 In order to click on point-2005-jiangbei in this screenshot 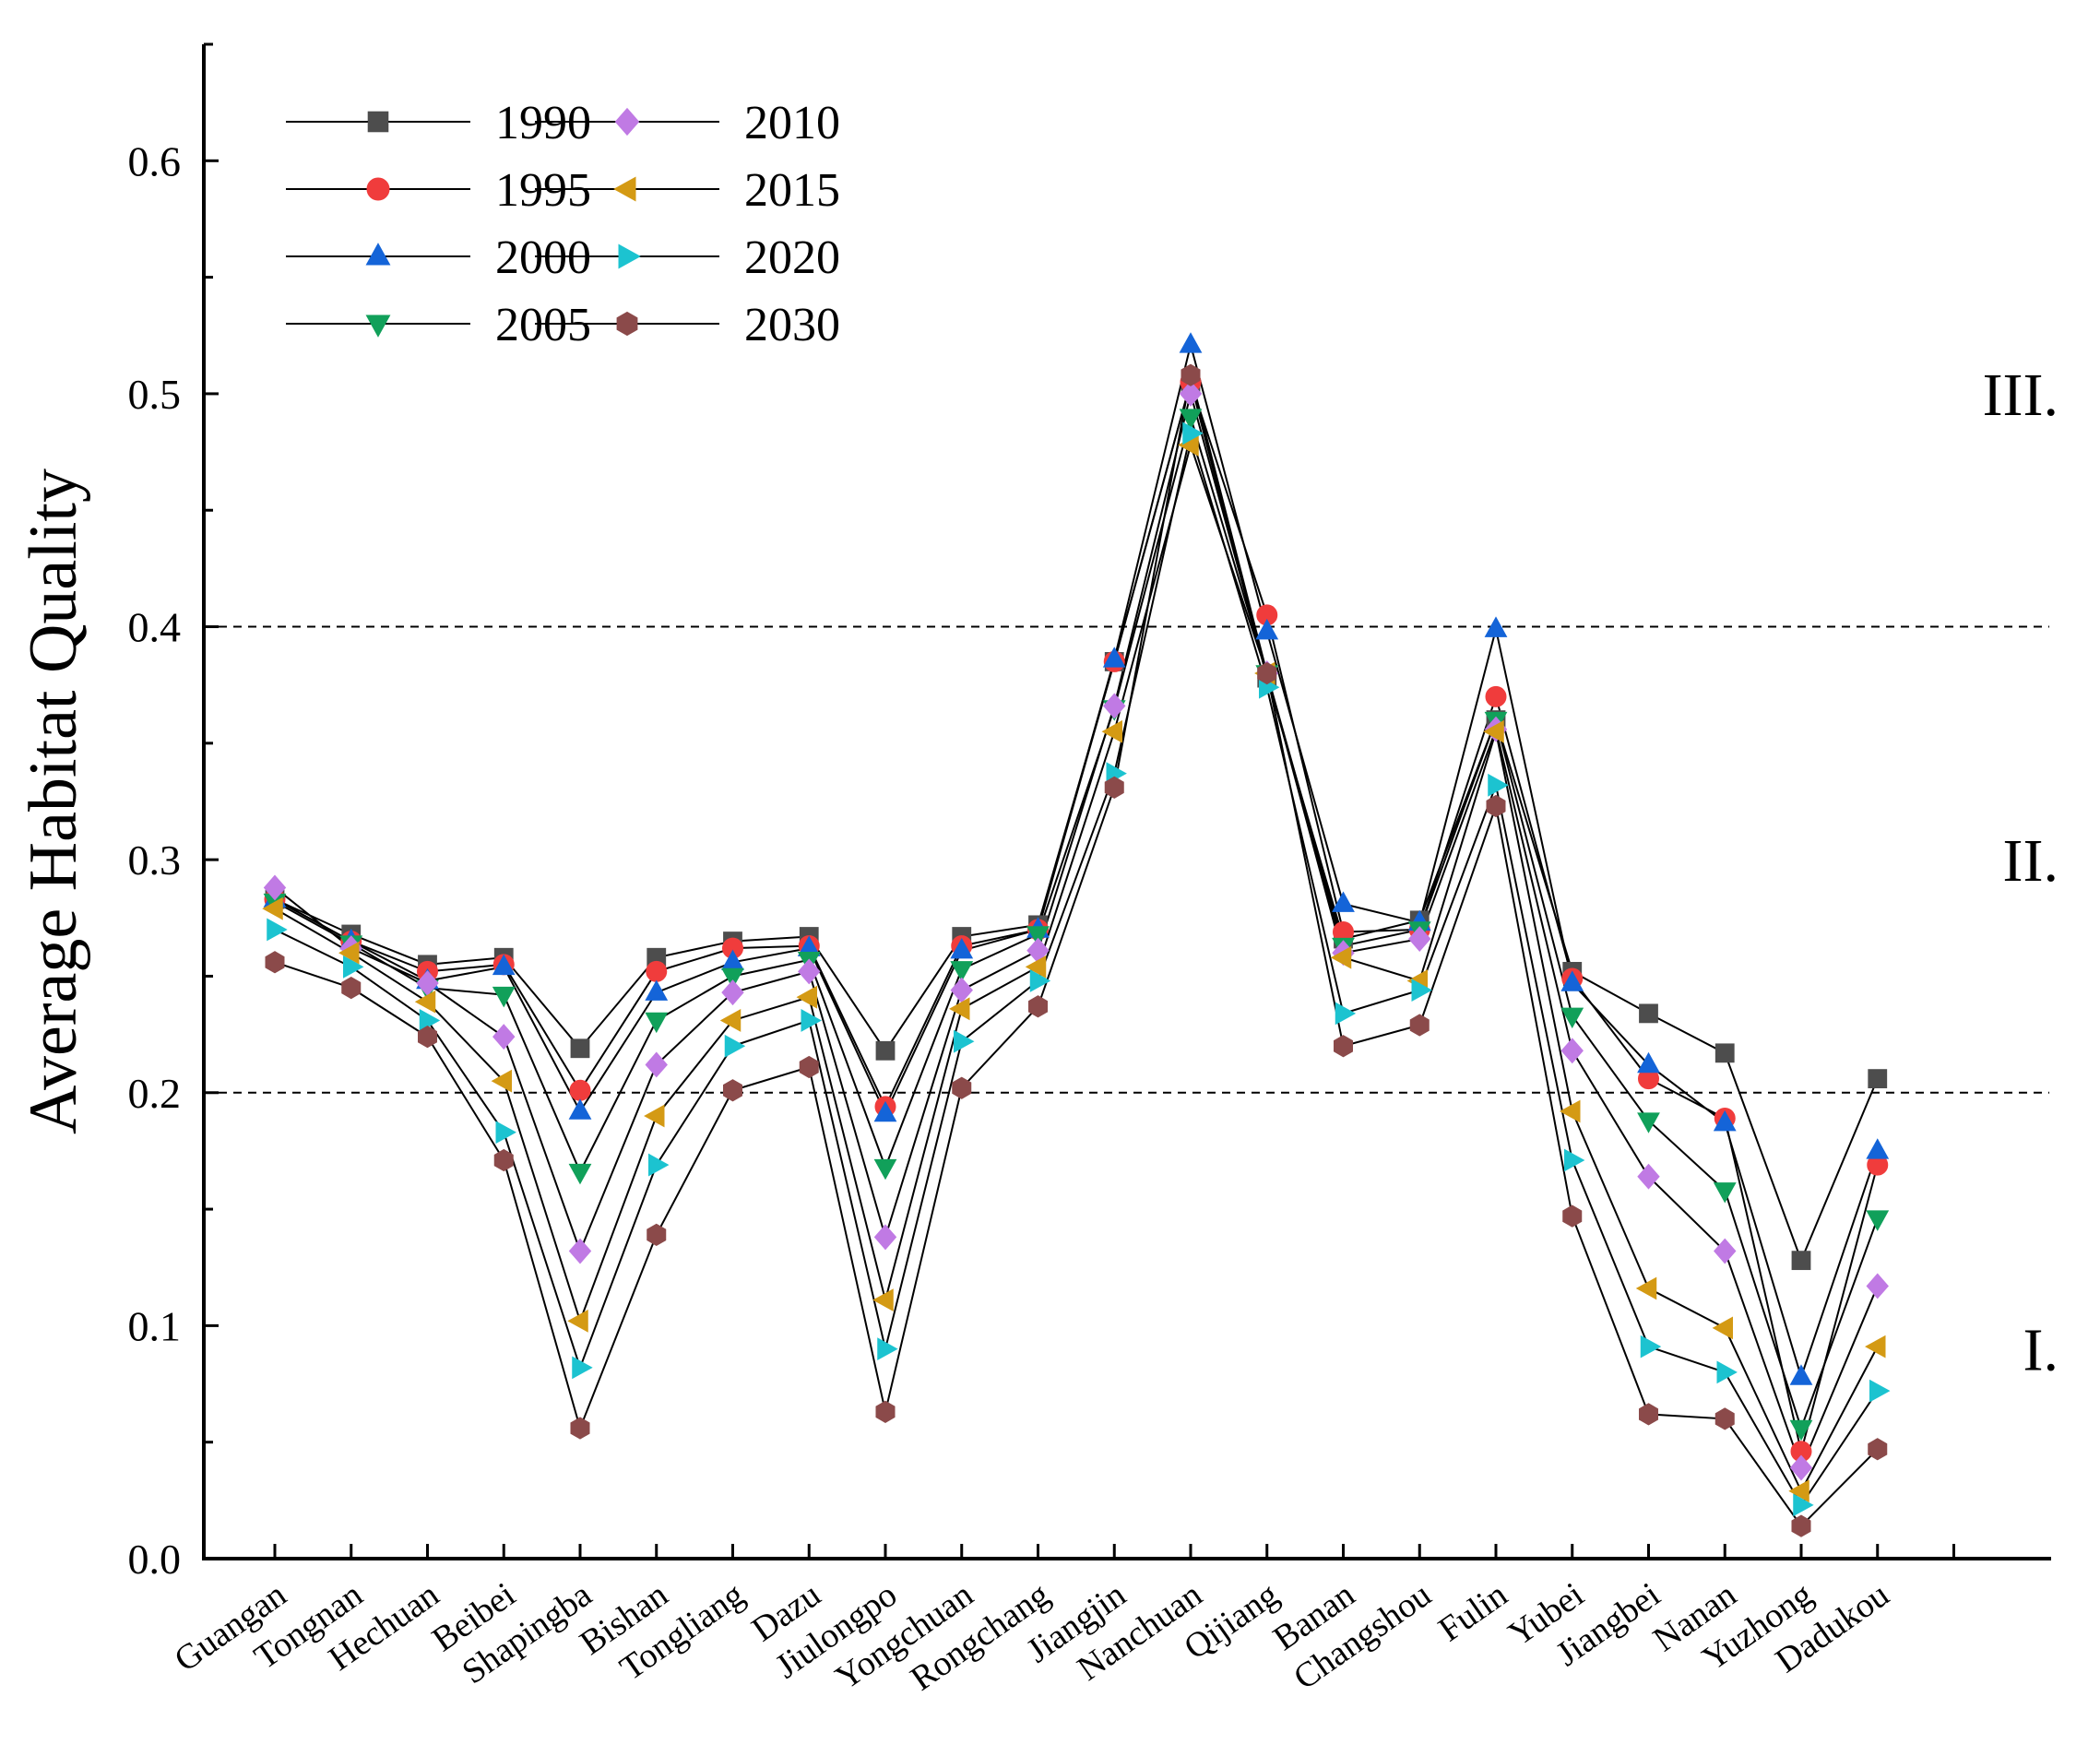, I will do `click(1648, 1122)`.